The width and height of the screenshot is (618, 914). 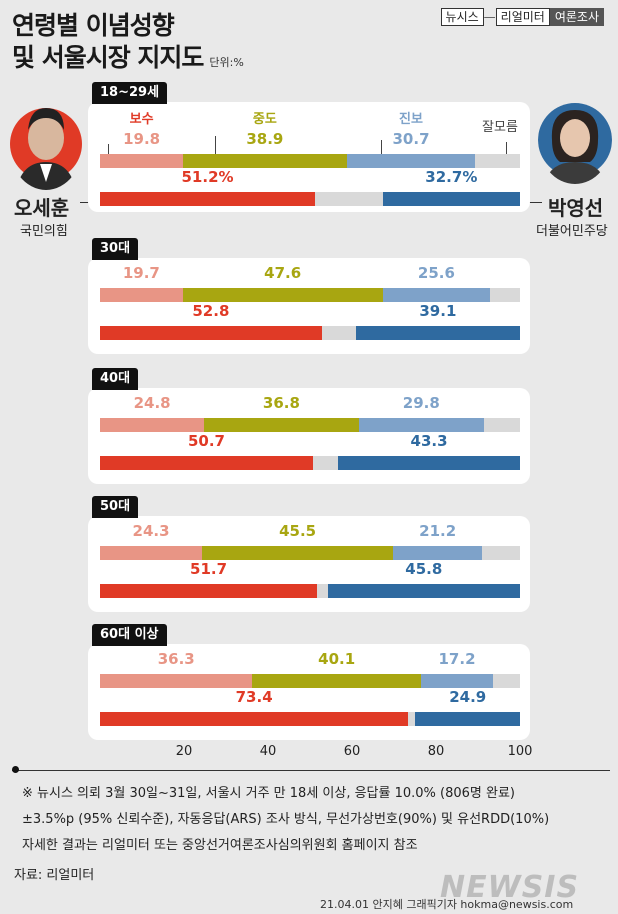 I want to click on oh-support-value: 51.7, so click(x=209, y=569).